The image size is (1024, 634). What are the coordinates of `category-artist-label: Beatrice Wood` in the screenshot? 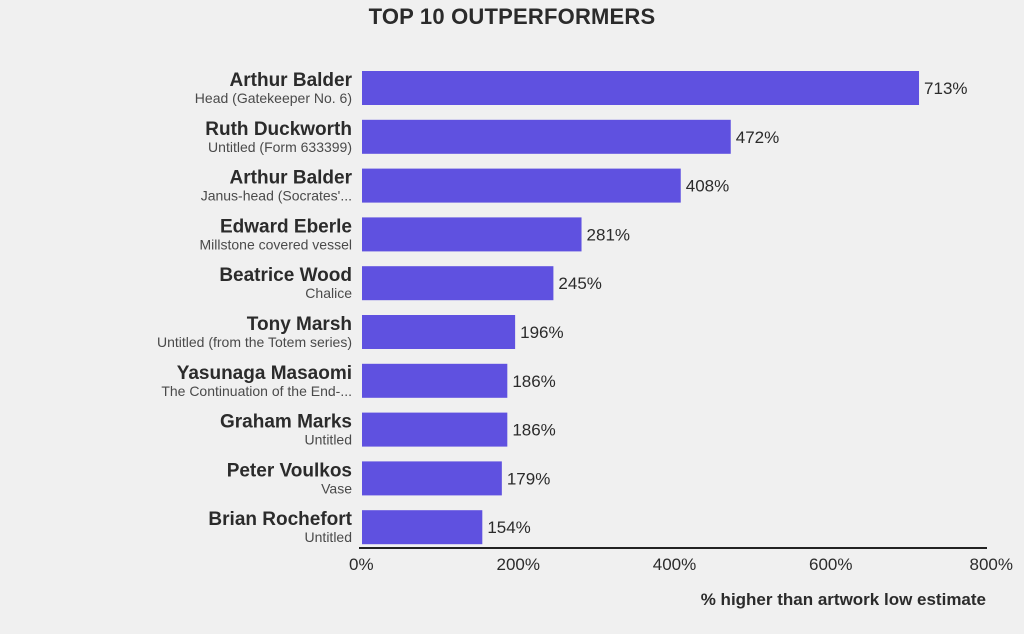 It's located at (285, 275).